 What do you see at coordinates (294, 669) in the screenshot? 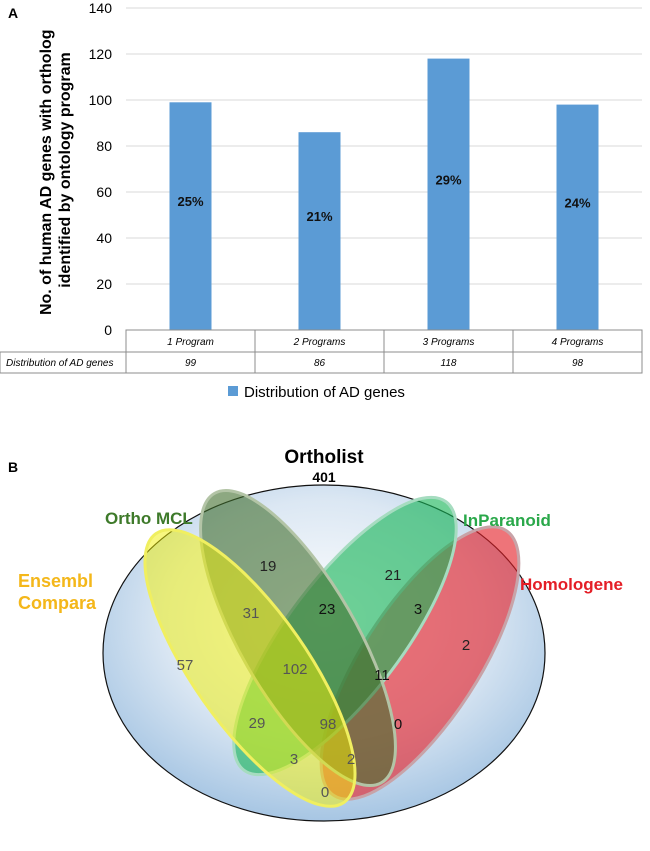
I see `region-e-o-i: 102` at bounding box center [294, 669].